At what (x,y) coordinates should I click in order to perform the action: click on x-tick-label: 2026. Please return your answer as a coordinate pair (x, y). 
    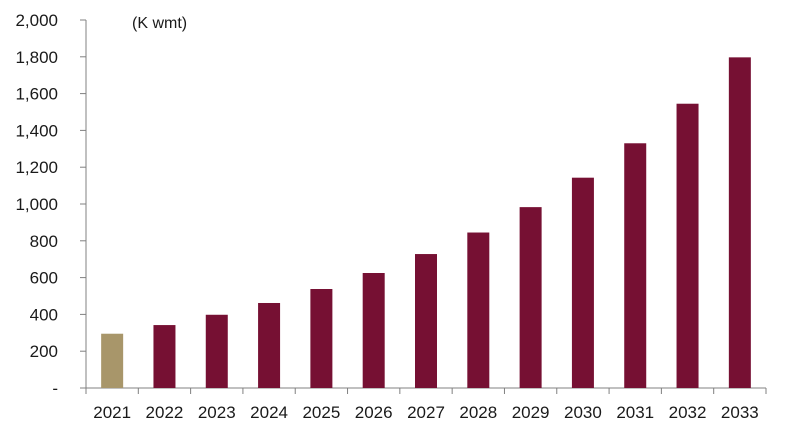
    Looking at the image, I should click on (374, 412).